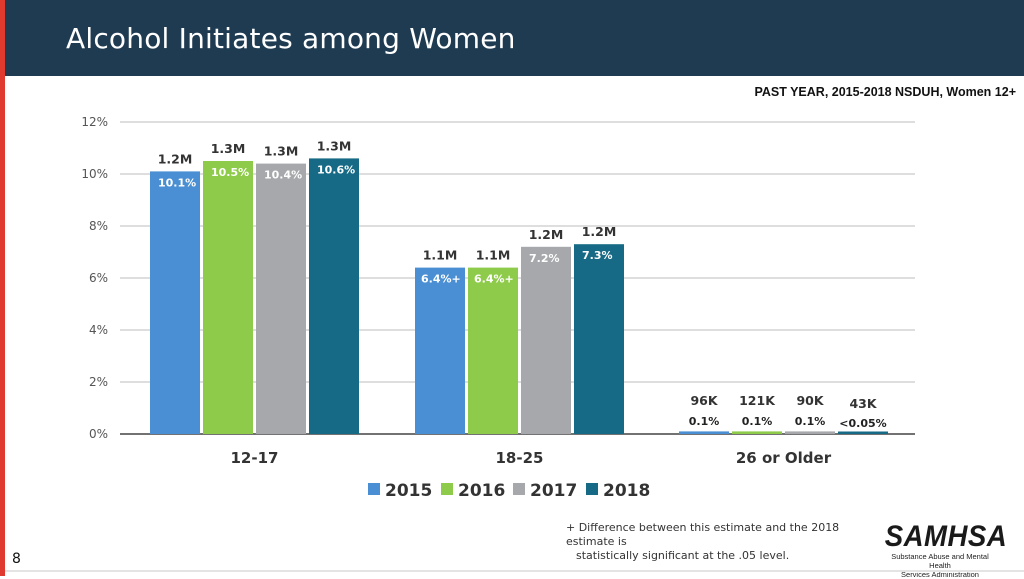 The width and height of the screenshot is (1024, 579). What do you see at coordinates (784, 458) in the screenshot?
I see `x-category-label: 26 or Older` at bounding box center [784, 458].